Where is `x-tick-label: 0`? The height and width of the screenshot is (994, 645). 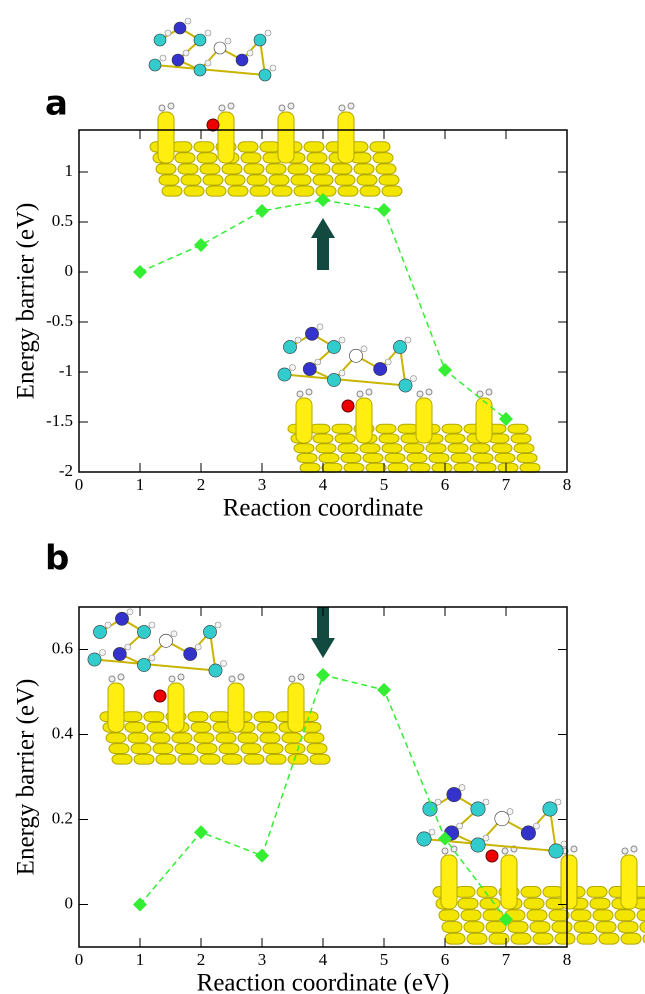
x-tick-label: 0 is located at coordinates (79, 484).